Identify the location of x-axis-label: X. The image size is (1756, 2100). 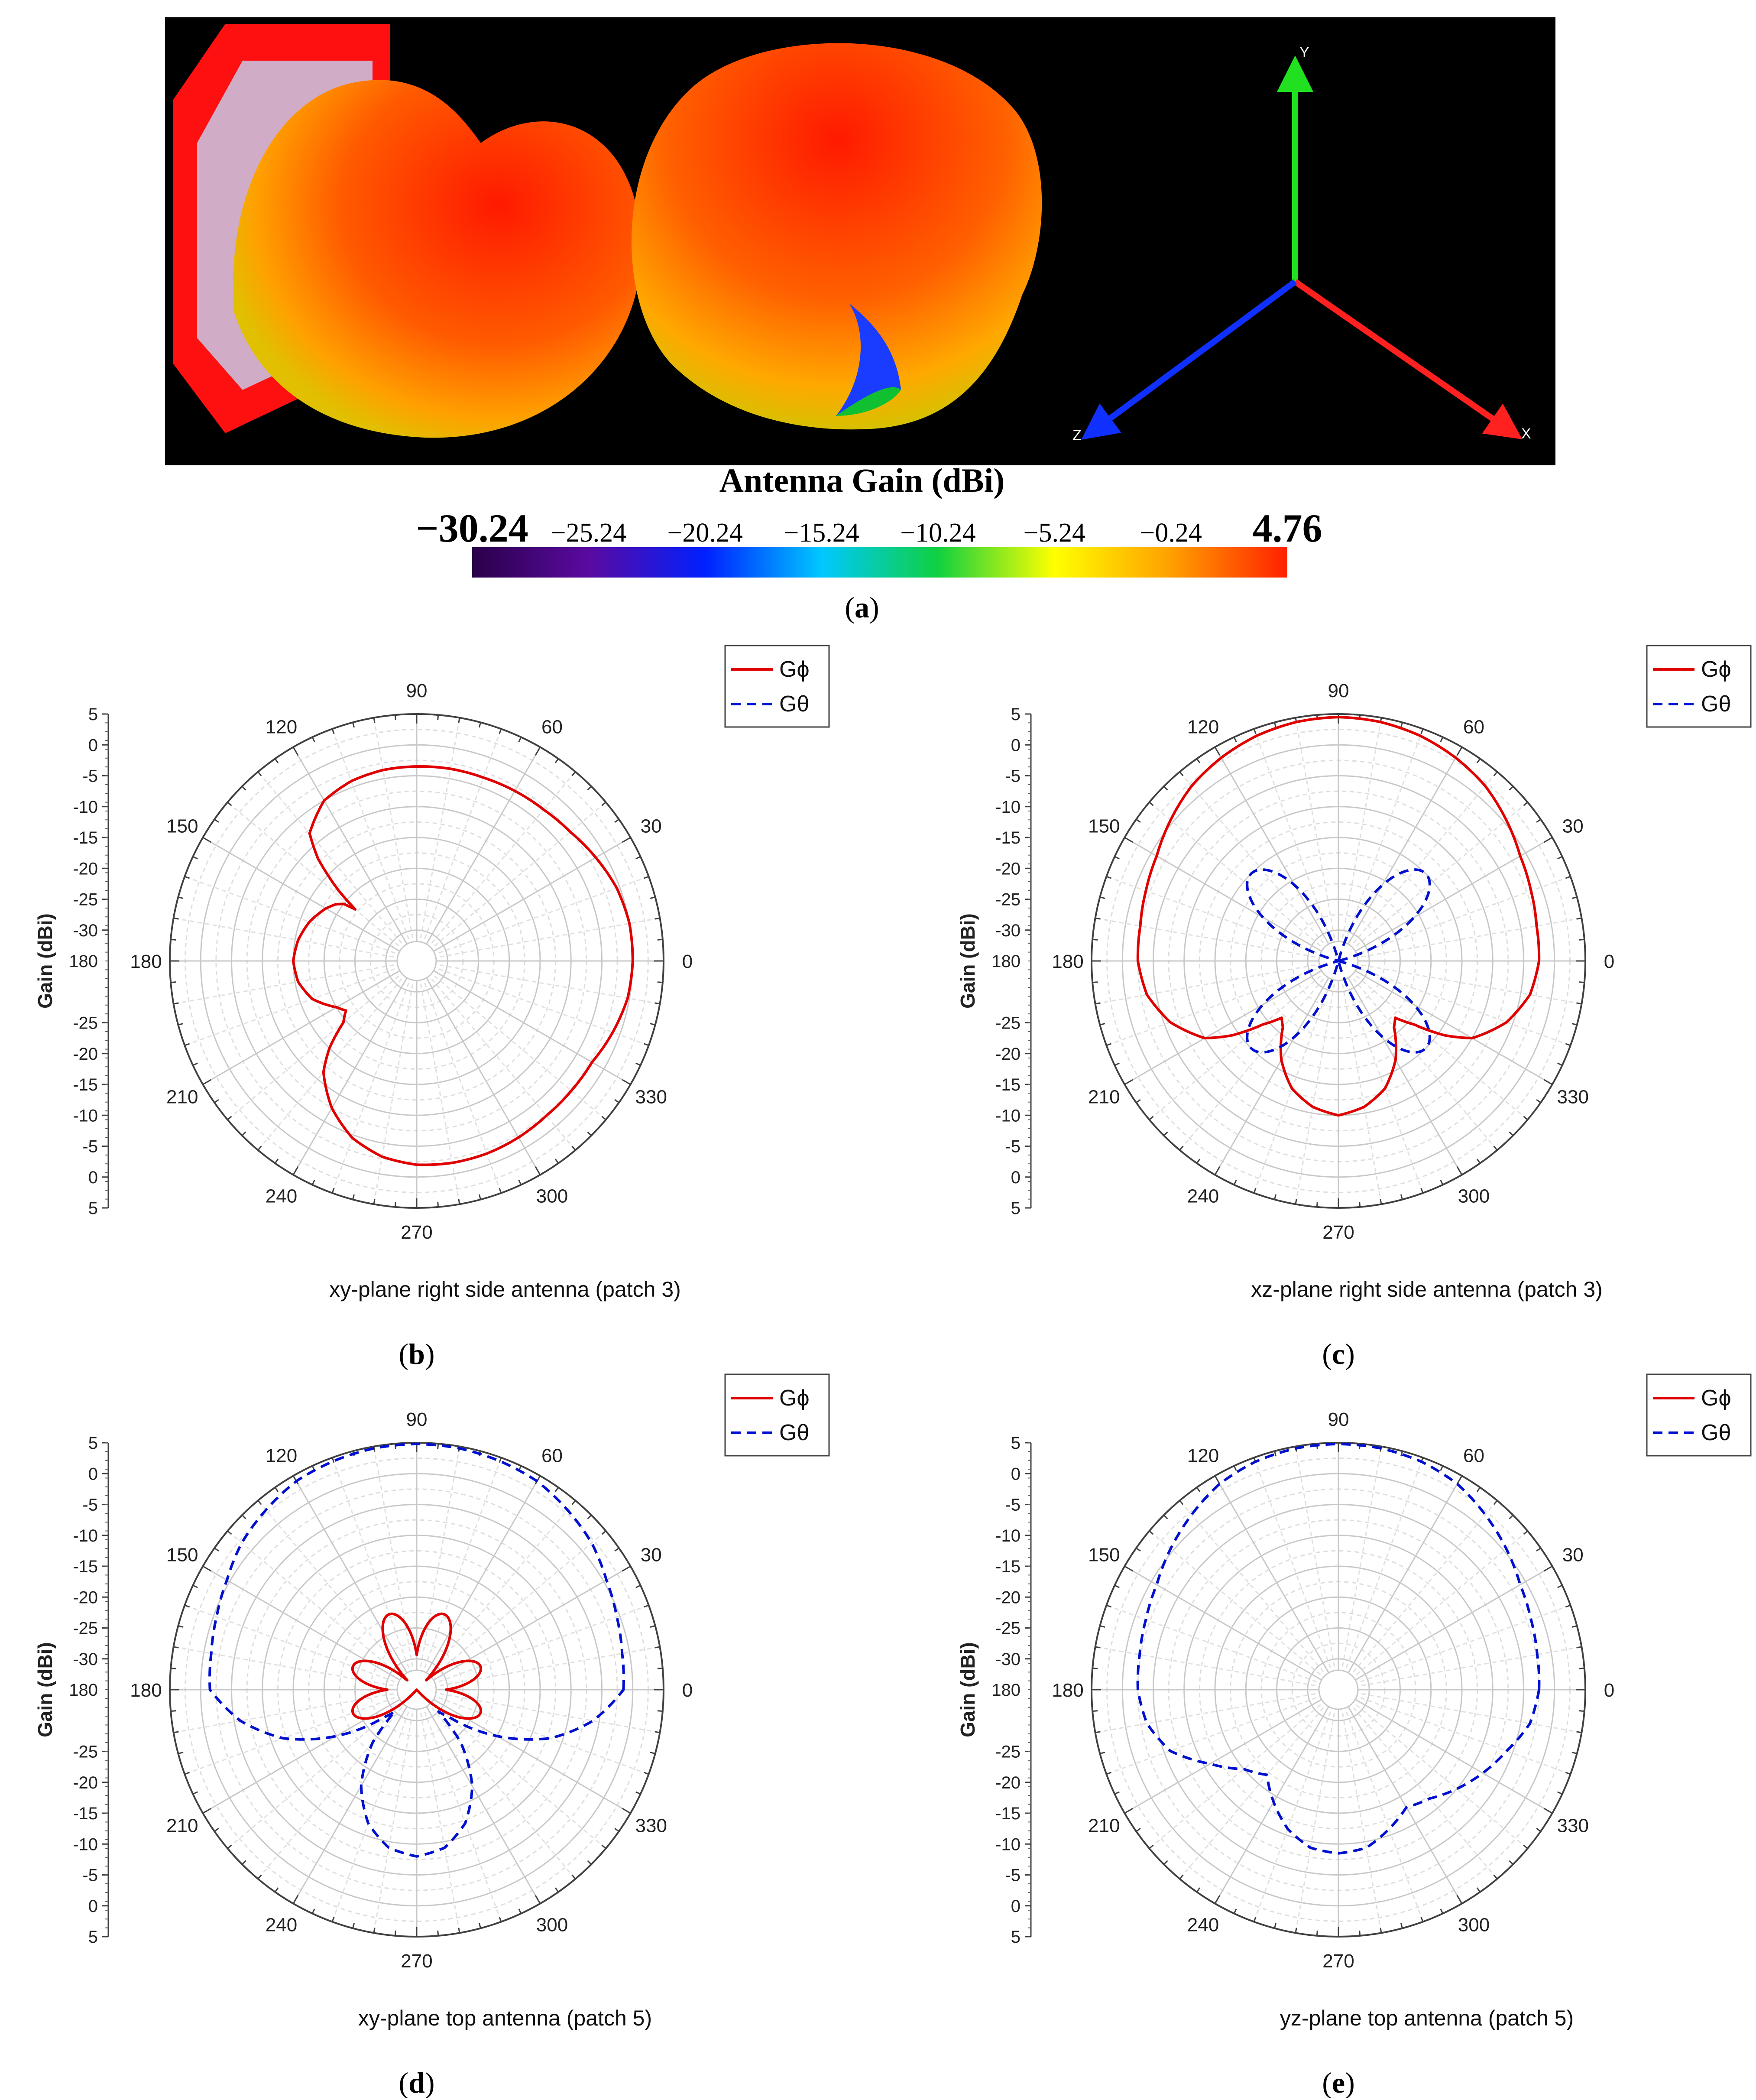
(1526, 433).